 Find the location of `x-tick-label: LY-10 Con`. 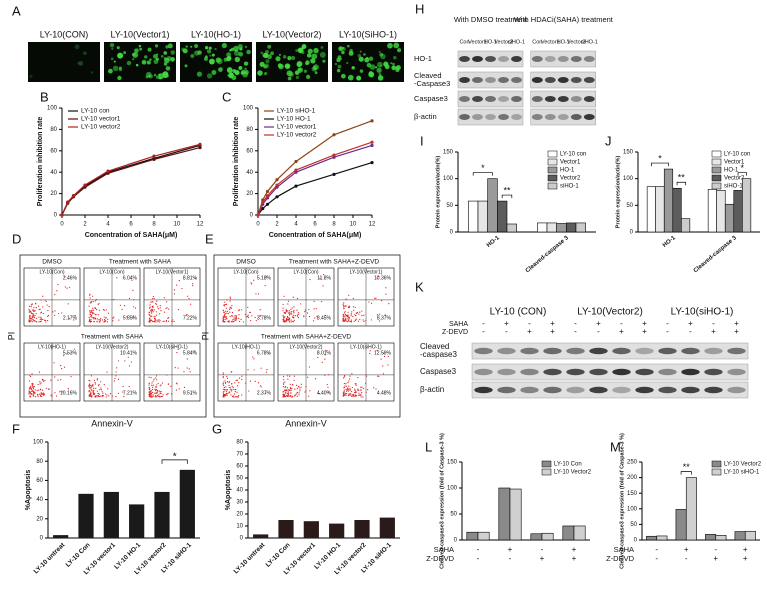

x-tick-label: LY-10 Con is located at coordinates (78, 555).